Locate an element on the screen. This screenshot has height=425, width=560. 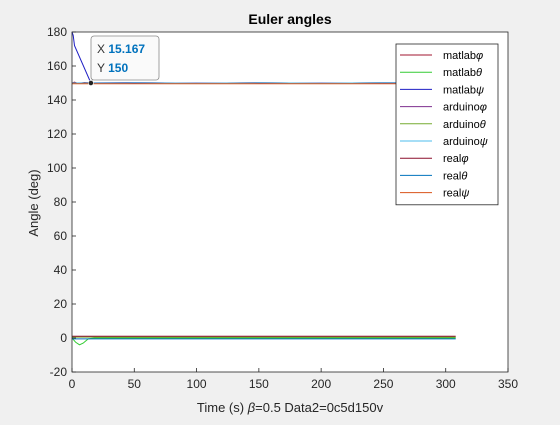
x-axis-label-part-1: Time (s) is located at coordinates (222, 407).